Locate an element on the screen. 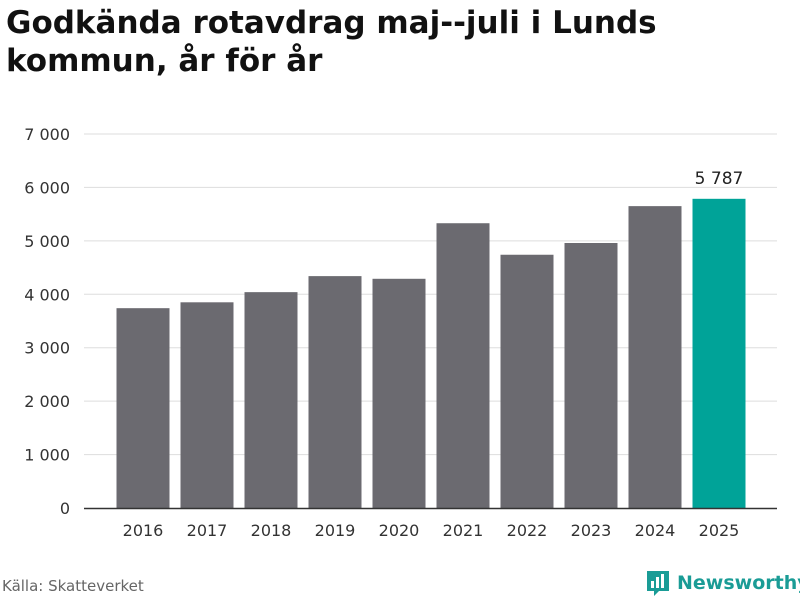 The width and height of the screenshot is (800, 600). y-tick-label: 7 000 is located at coordinates (47, 134).